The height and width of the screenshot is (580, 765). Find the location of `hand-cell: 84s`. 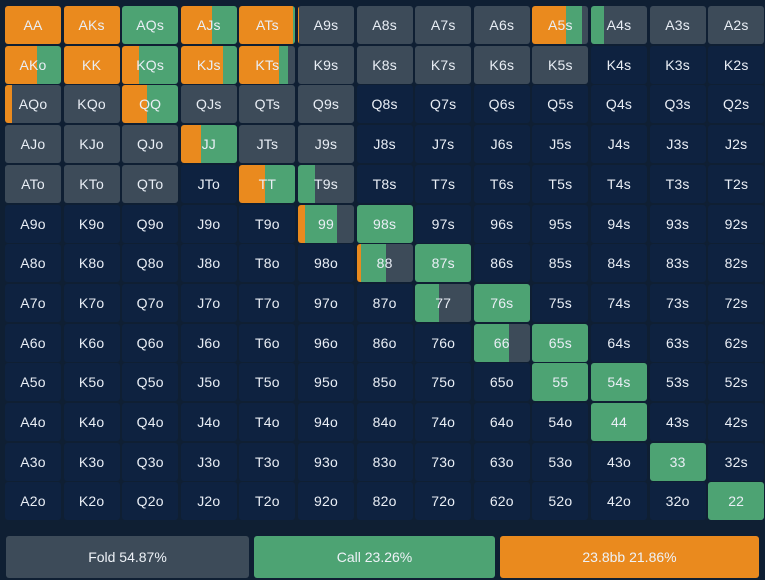

hand-cell: 84s is located at coordinates (619, 263).